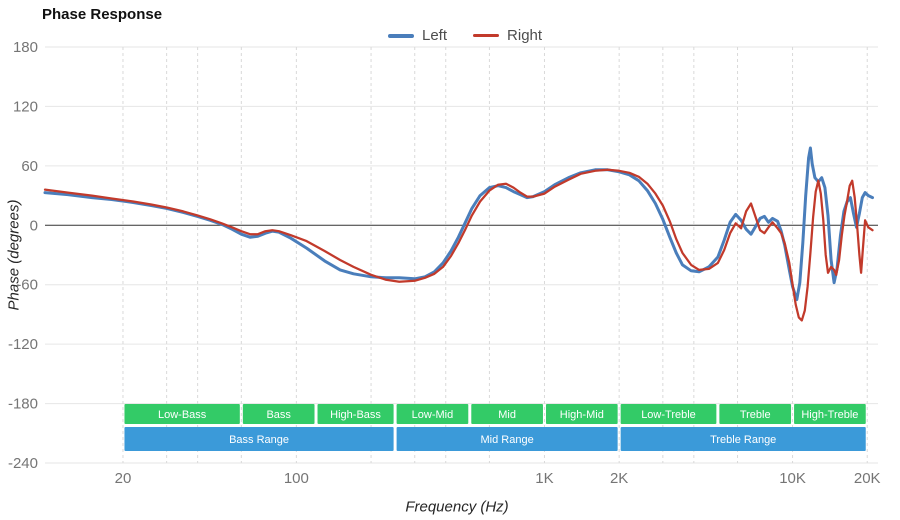 This screenshot has width=900, height=520. I want to click on range-band-treble-range, so click(743, 439).